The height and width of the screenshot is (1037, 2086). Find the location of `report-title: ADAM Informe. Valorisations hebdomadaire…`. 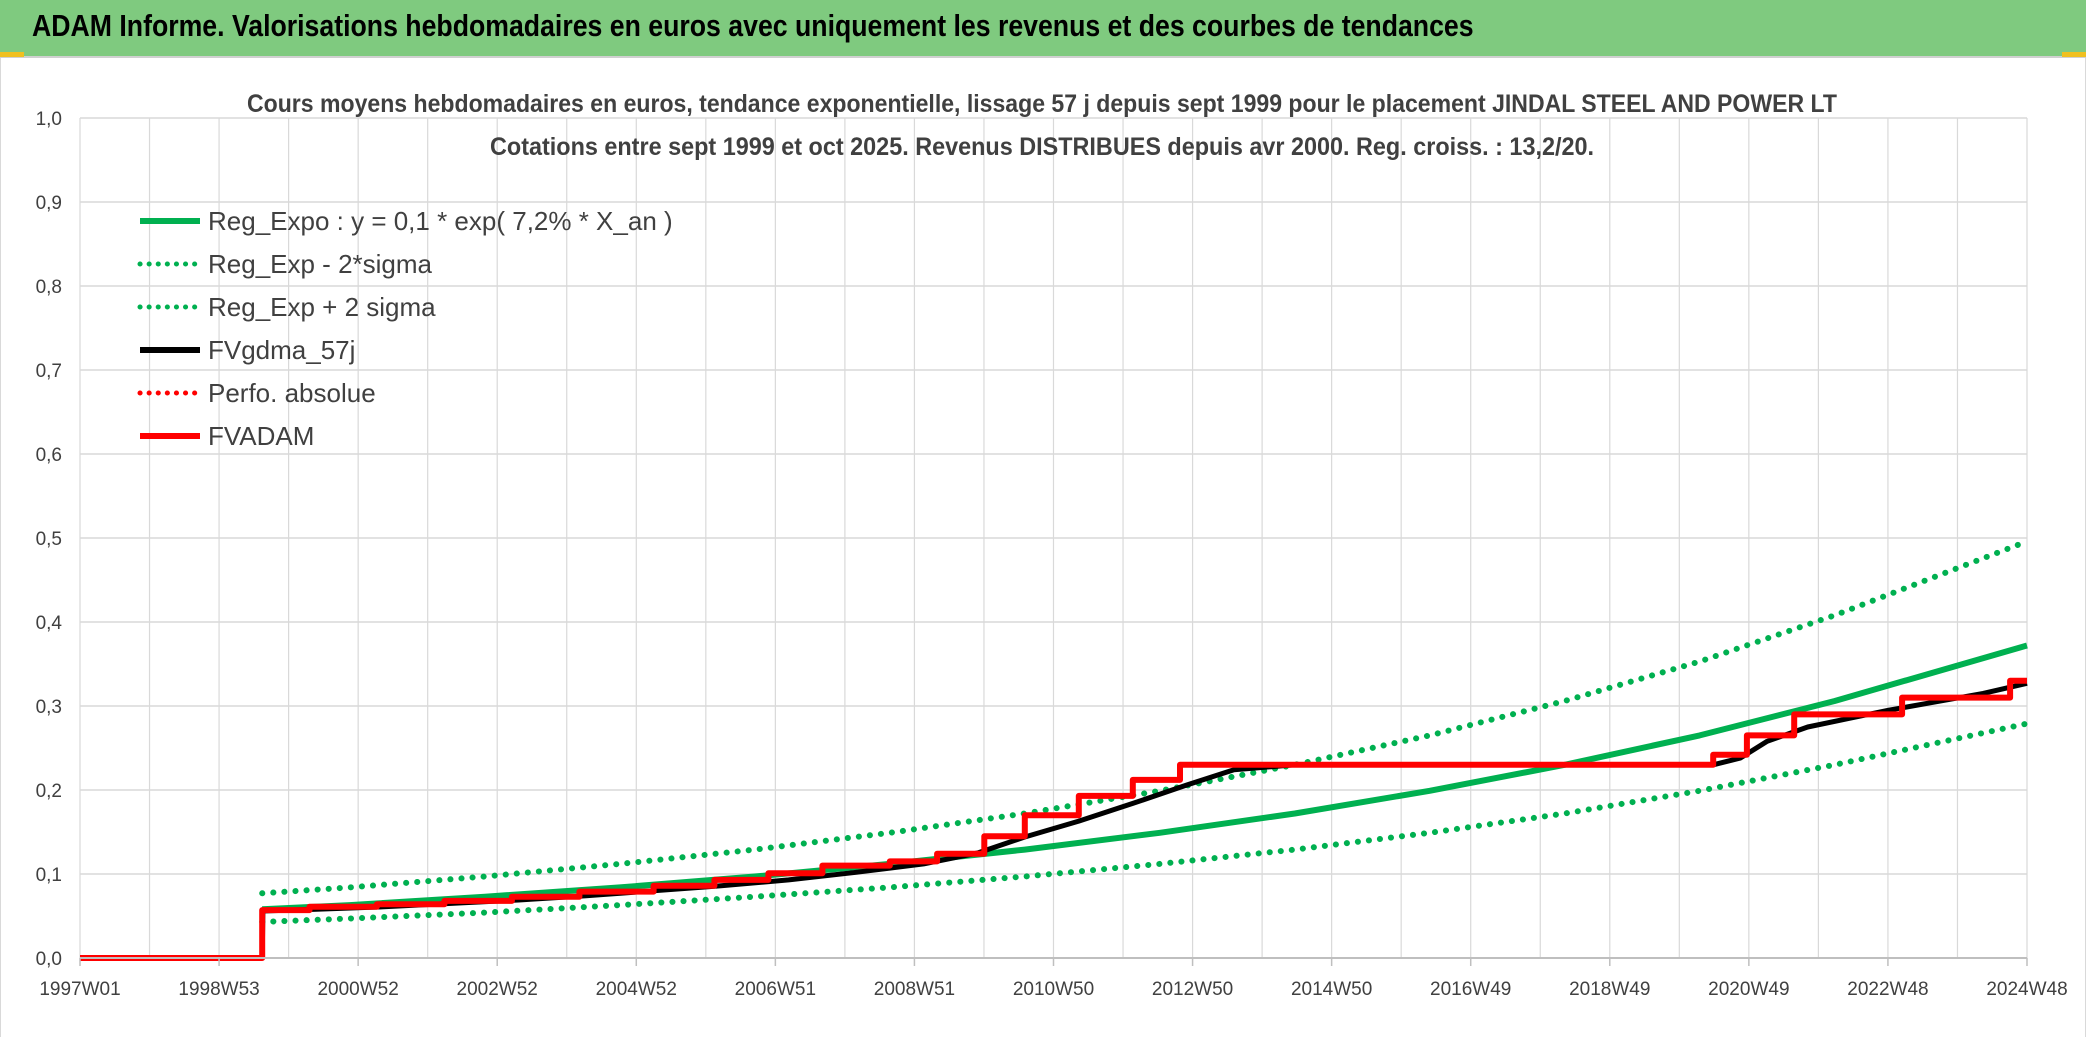

report-title: ADAM Informe. Valorisations hebdomadaire… is located at coordinates (753, 25).